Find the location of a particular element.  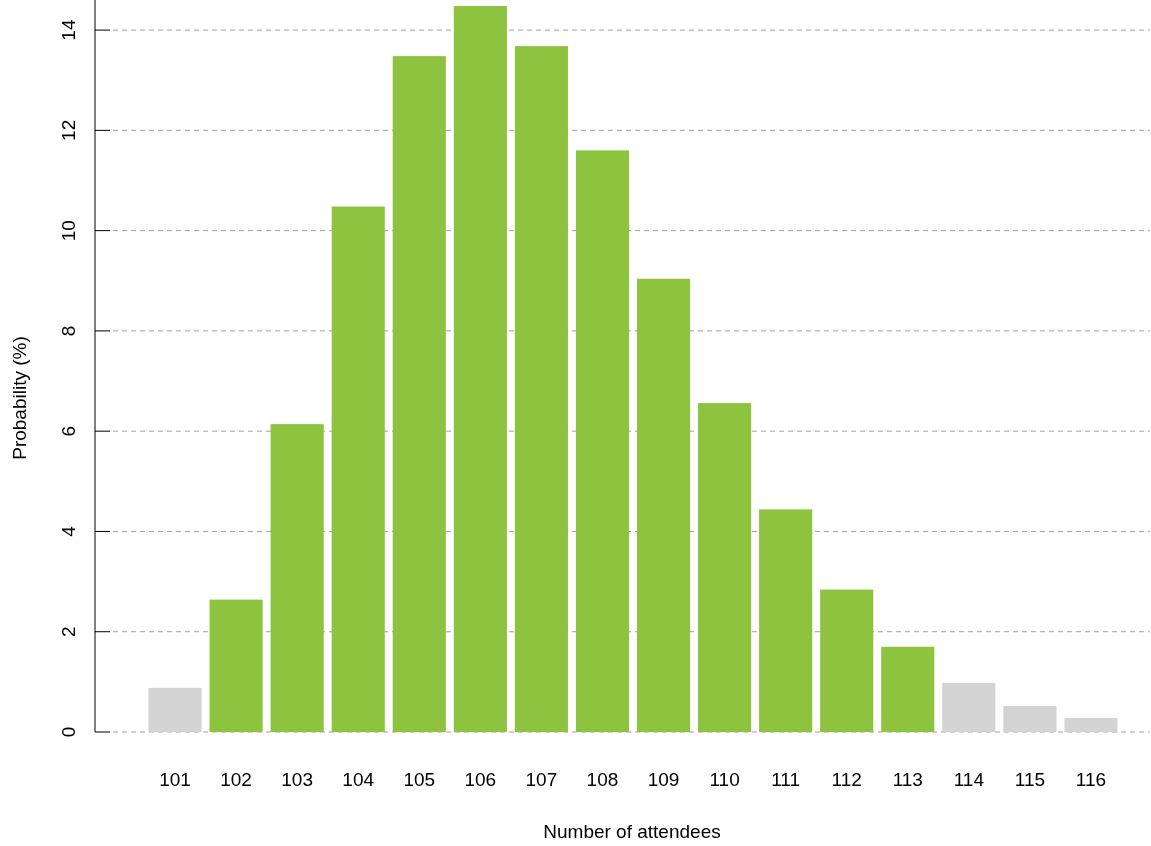

y-tick-label: 6 is located at coordinates (68, 431).